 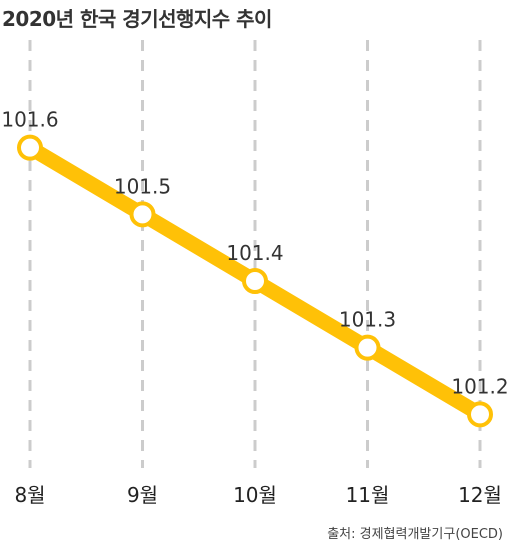 What do you see at coordinates (142, 495) in the screenshot?
I see `x-tick-label: 9월` at bounding box center [142, 495].